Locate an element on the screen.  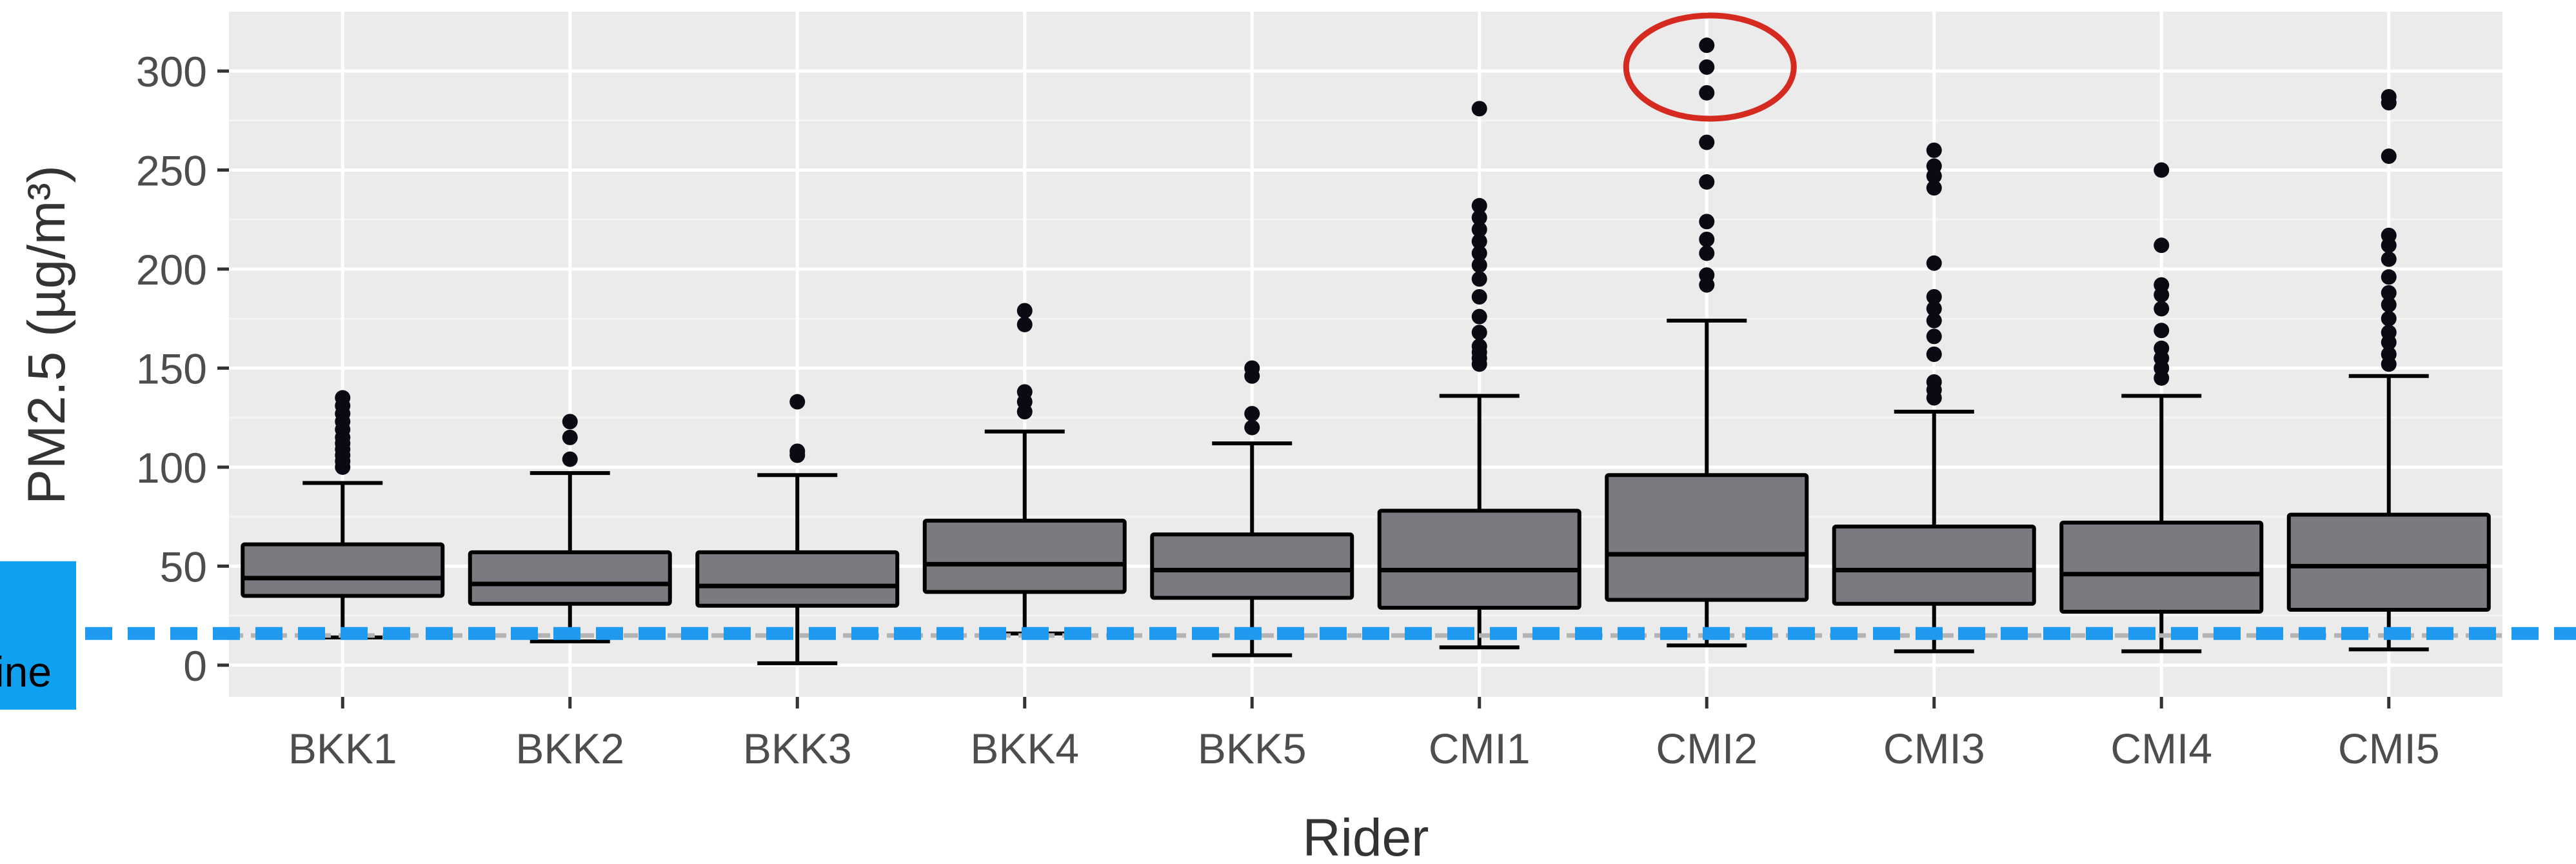
y-tick-label: 100 is located at coordinates (171, 468).